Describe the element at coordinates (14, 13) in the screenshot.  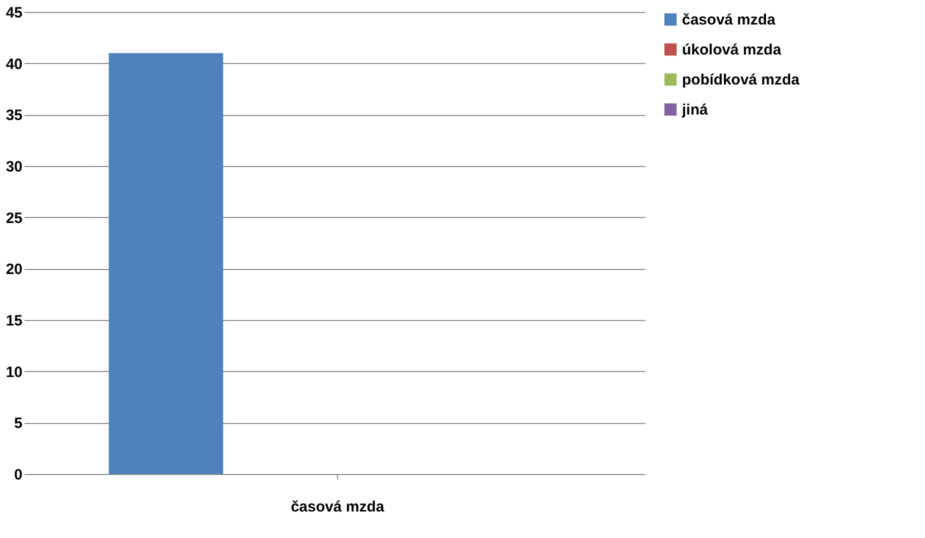
I see `y-tick-label: 45` at that location.